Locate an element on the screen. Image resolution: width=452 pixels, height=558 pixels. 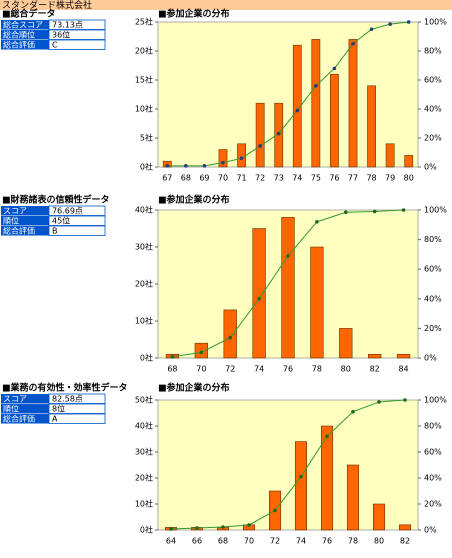
section-title: ■総合データ is located at coordinates (29, 14).